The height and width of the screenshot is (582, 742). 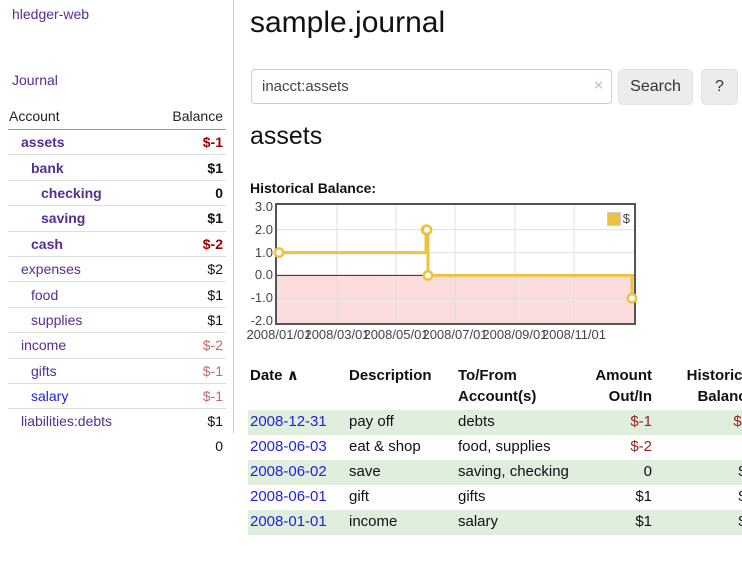 What do you see at coordinates (263, 229) in the screenshot?
I see `y-tick-label: 2.0` at bounding box center [263, 229].